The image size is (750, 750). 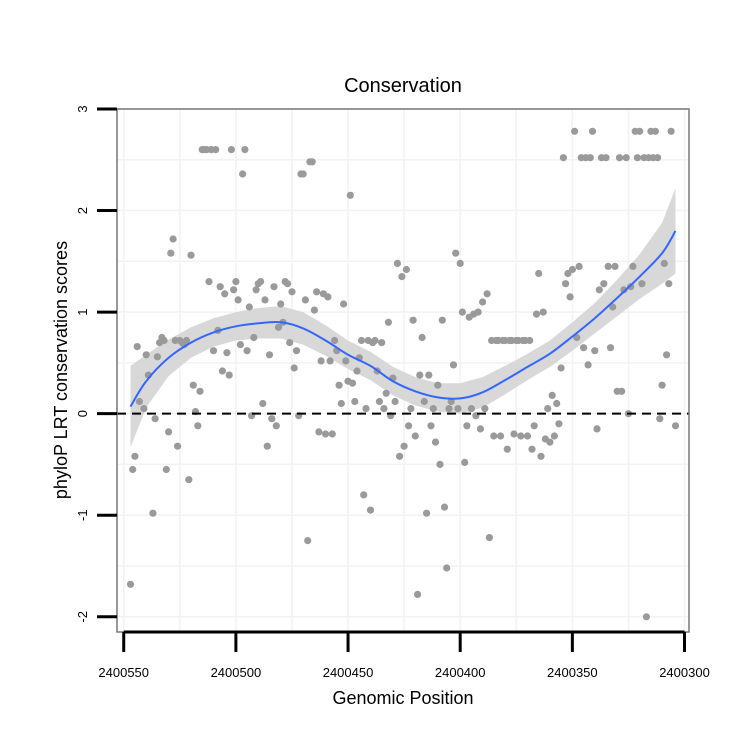 I want to click on x-tick-label: 2400300, so click(x=684, y=672).